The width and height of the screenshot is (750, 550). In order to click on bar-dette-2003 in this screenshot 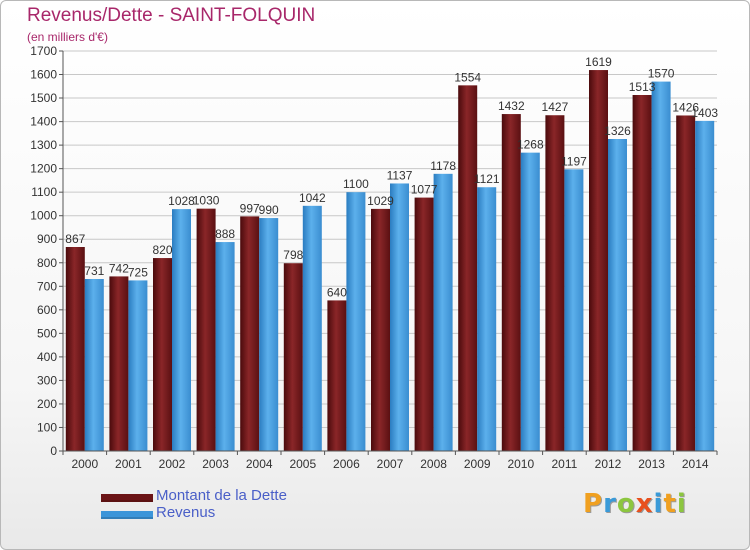, I will do `click(206, 329)`.